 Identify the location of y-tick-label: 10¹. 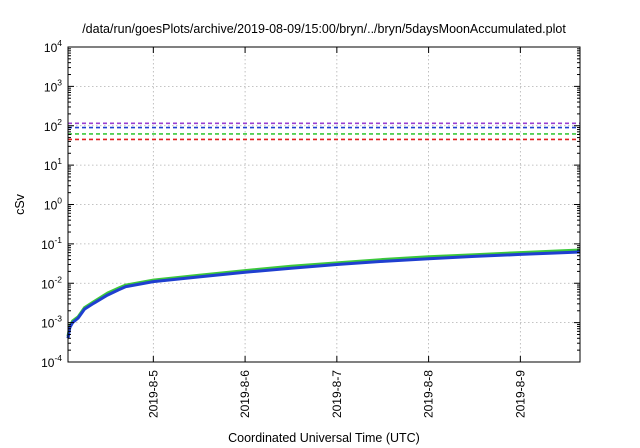
(53, 164).